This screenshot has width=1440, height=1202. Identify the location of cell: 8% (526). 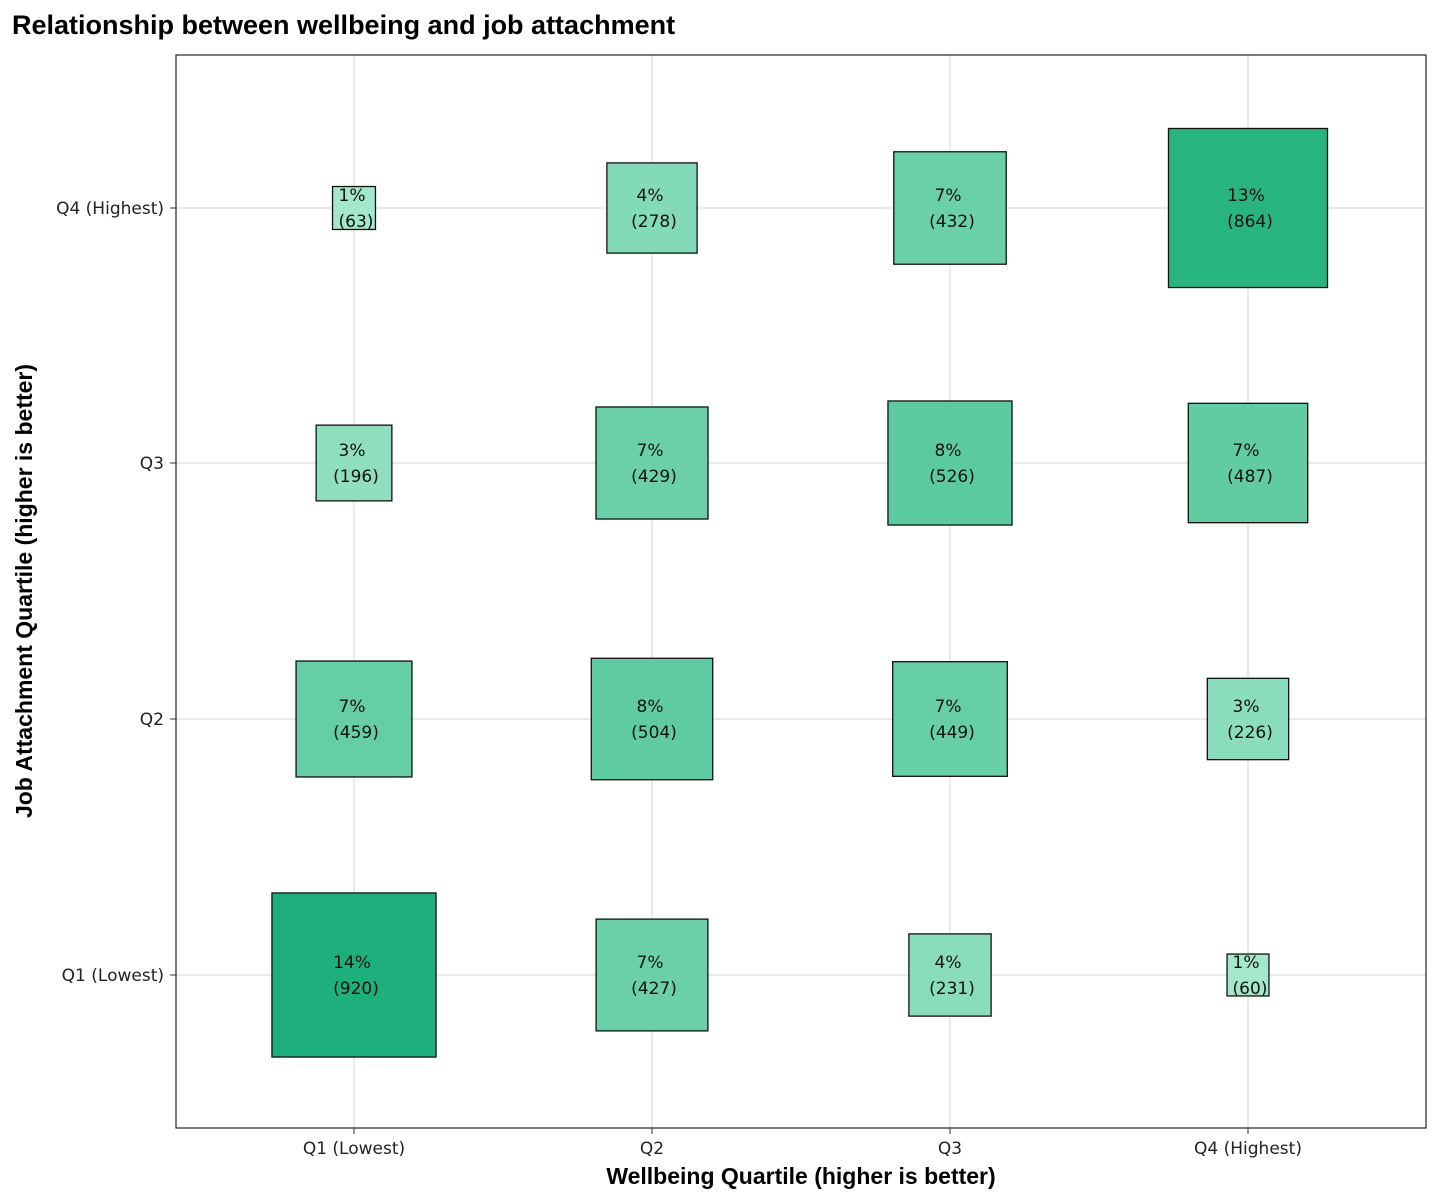
(950, 463).